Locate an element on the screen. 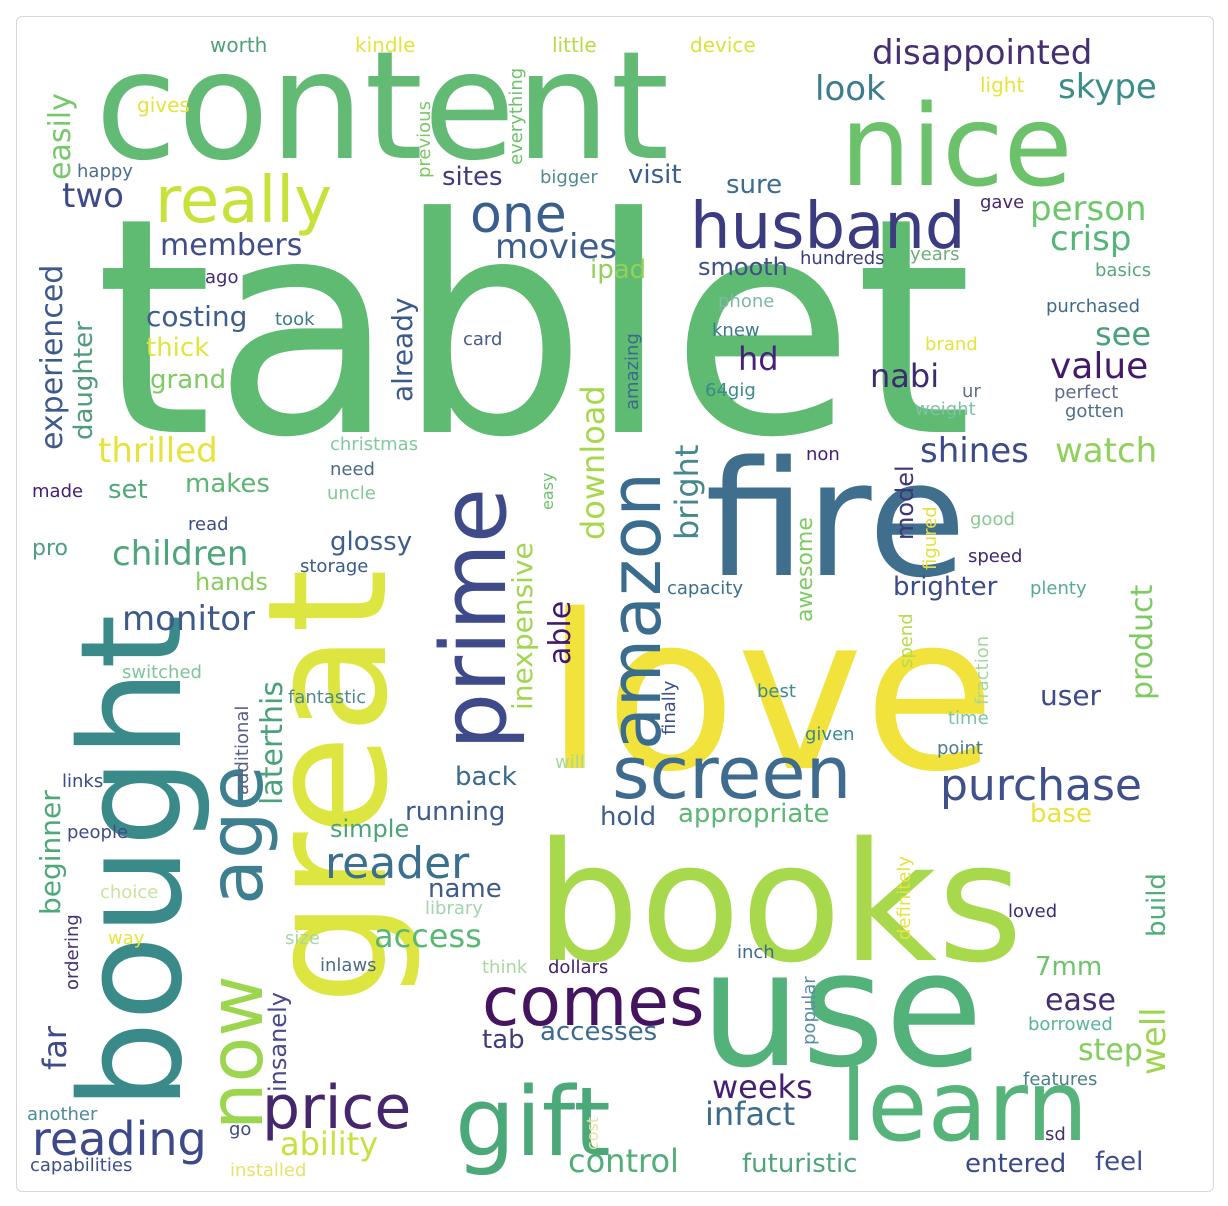 This screenshot has width=1228, height=1206. word-christmas: christmas is located at coordinates (374, 444).